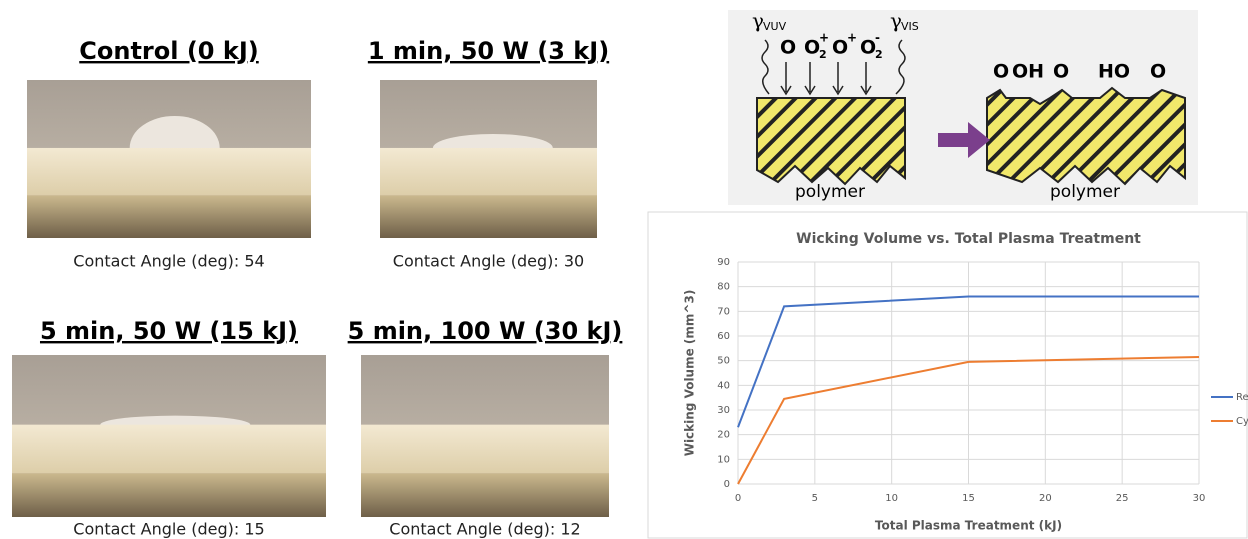 The width and height of the screenshot is (1248, 539). I want to click on radiation-subscript: VUV, so click(775, 26).